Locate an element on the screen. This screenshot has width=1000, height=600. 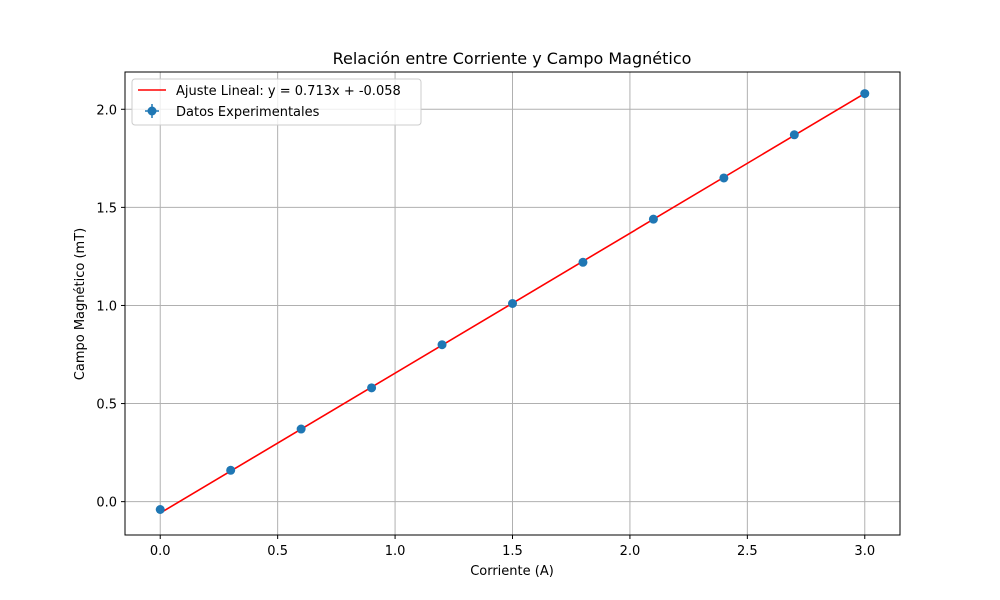
y-axis-ticks: 0.0 0.5 1.0 1.5 2.0 is located at coordinates (110, 307).